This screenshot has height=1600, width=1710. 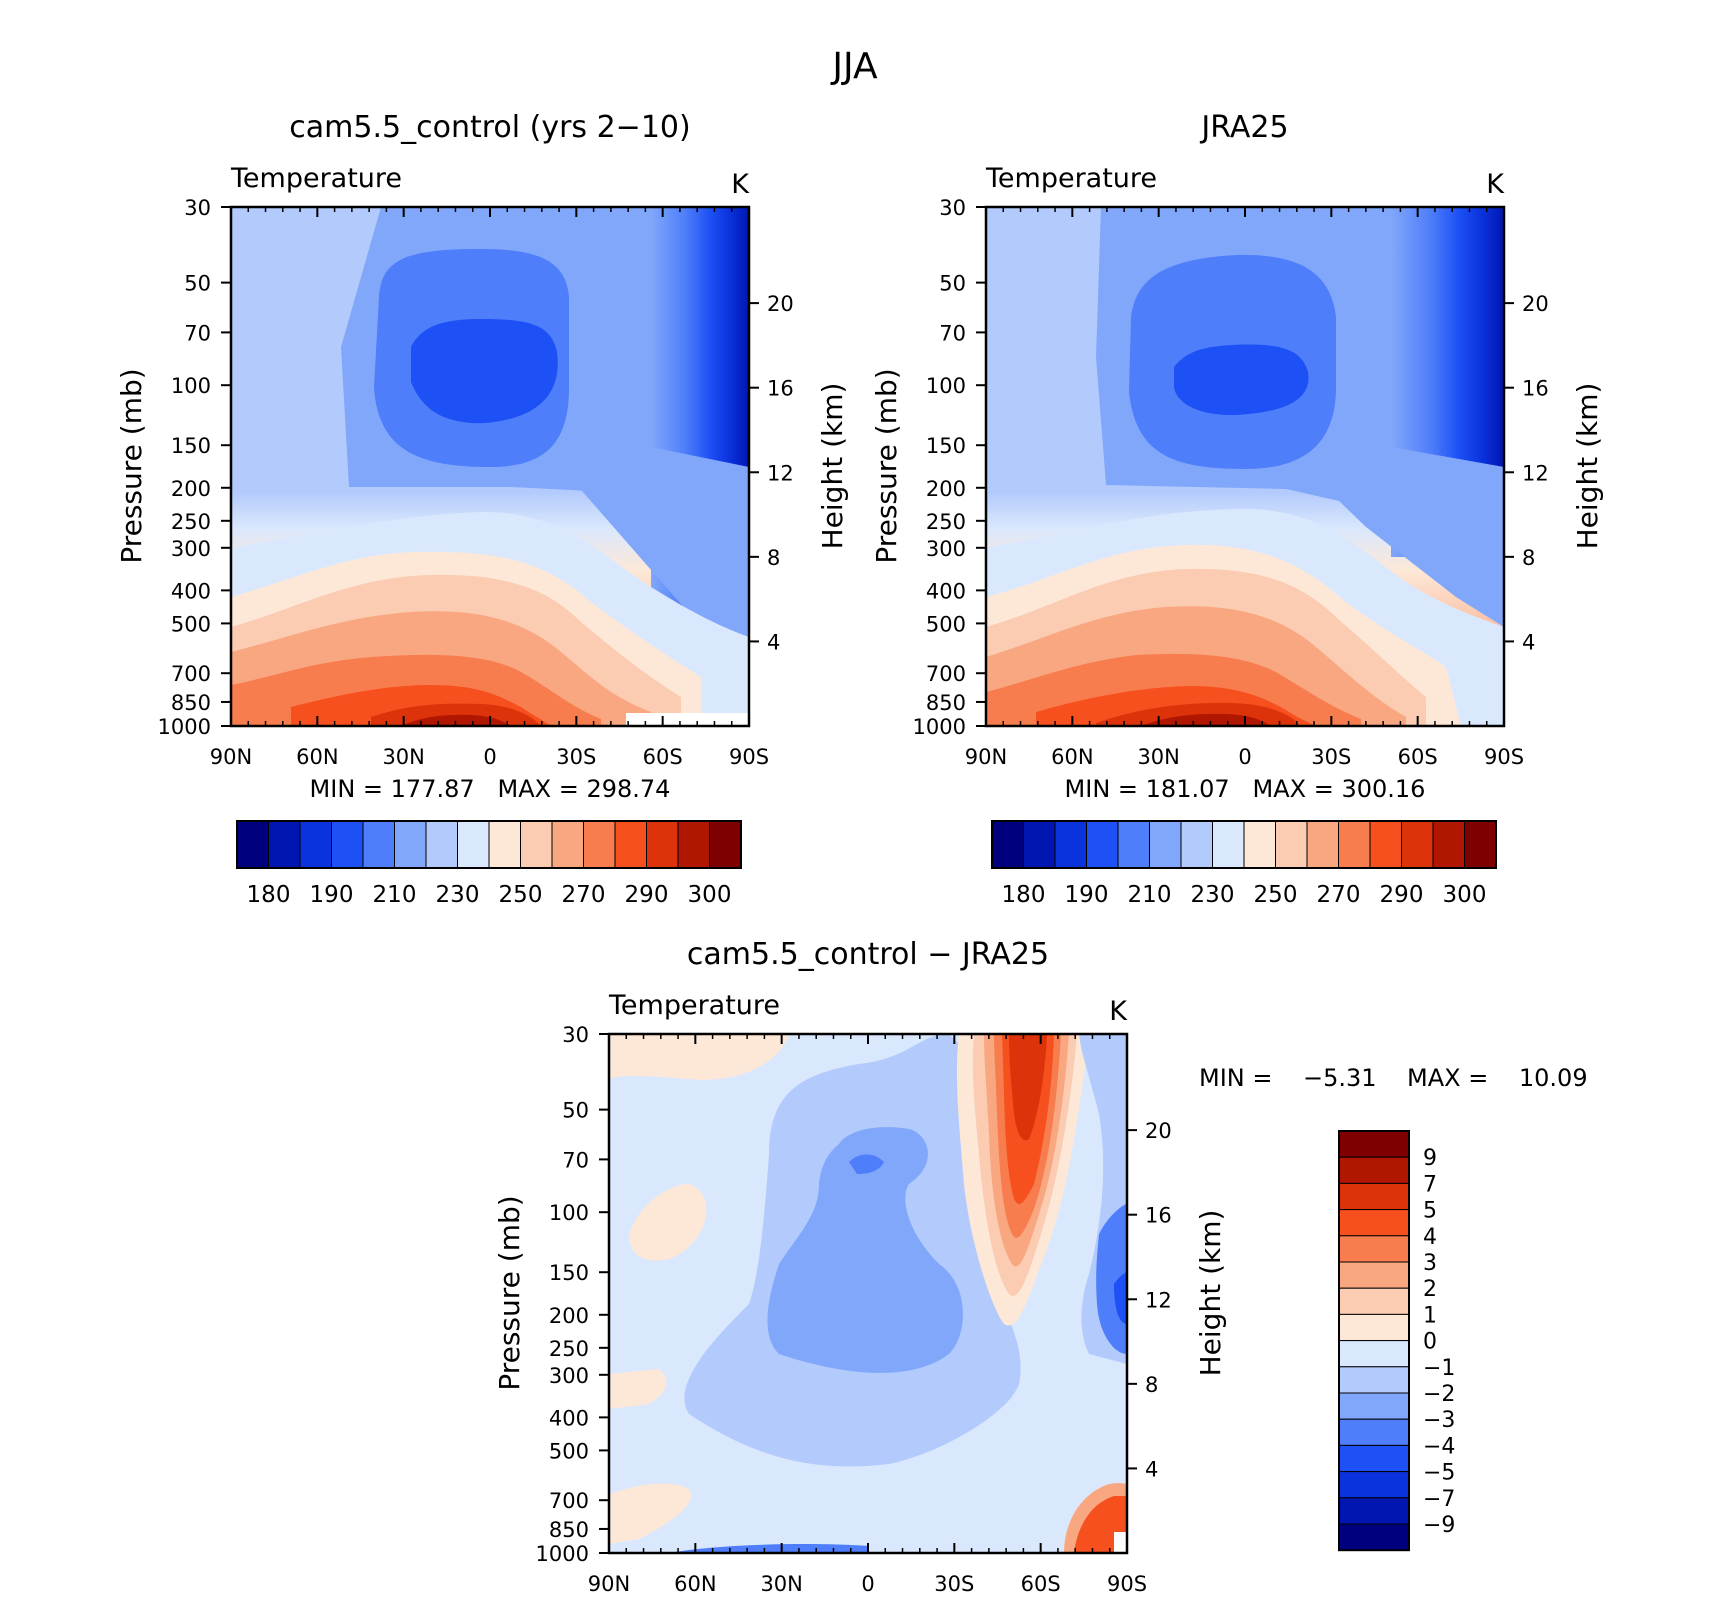 I want to click on y-right-tick-label: 4, so click(x=773, y=642).